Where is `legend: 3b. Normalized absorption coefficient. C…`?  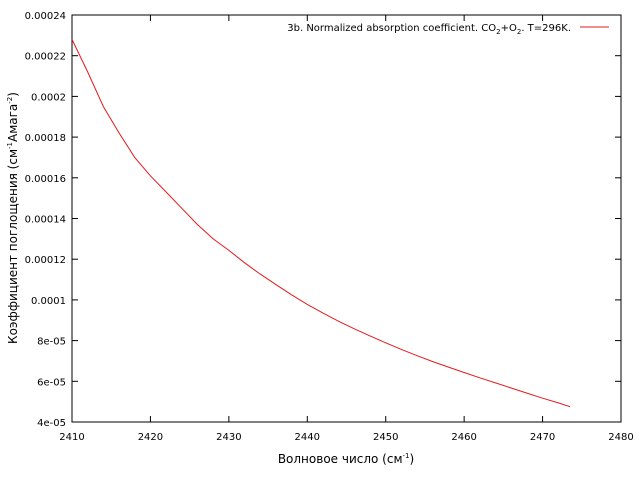 legend: 3b. Normalized absorption coefficient. C… is located at coordinates (448, 29).